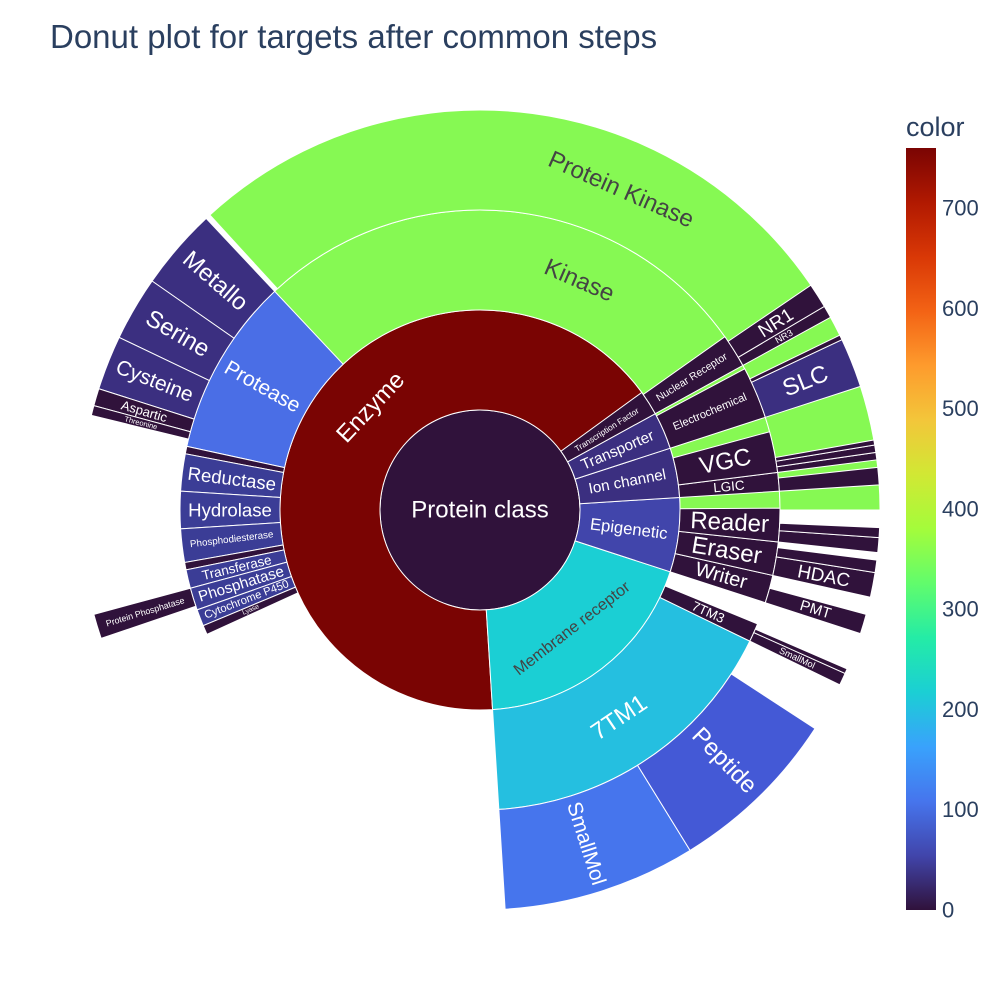  What do you see at coordinates (232, 543) in the screenshot?
I see `sector-phosphodiesterase` at bounding box center [232, 543].